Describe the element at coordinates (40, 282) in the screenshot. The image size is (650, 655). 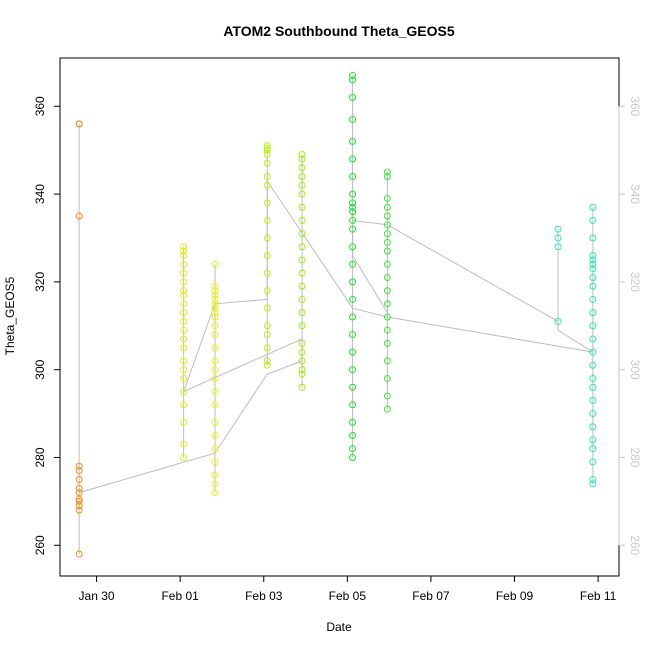
I see `y-tick-label-left: 320` at that location.